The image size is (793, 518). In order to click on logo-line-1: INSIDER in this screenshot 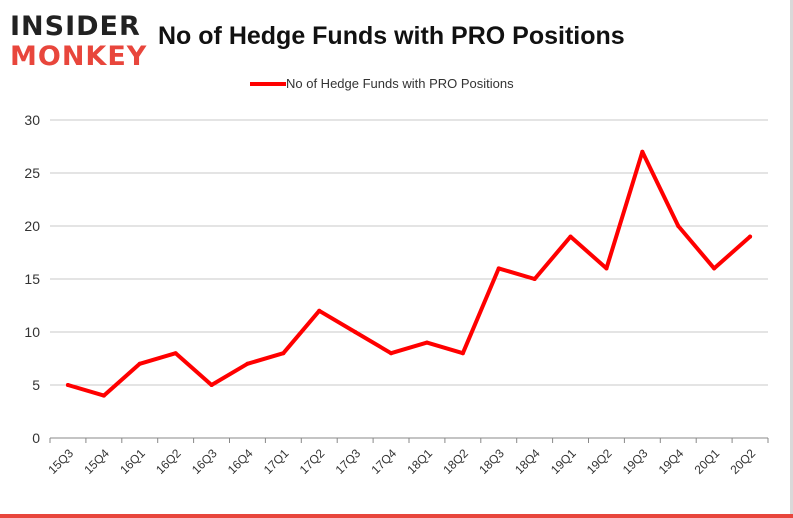, I will do `click(75, 26)`.